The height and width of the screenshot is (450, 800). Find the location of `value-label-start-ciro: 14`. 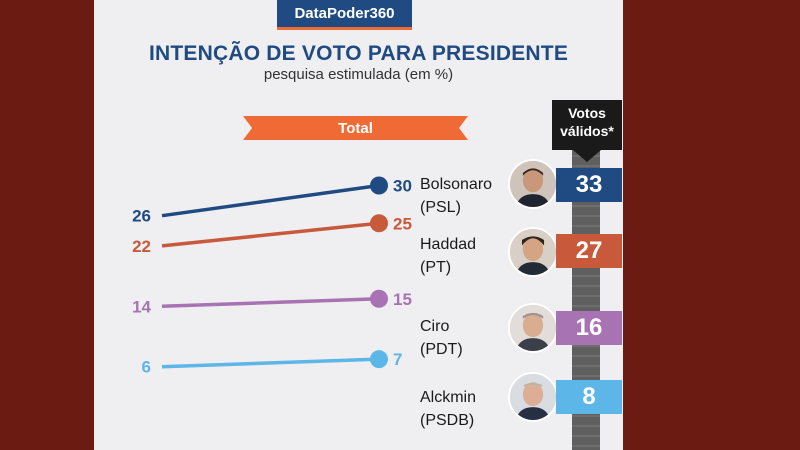

value-label-start-ciro: 14 is located at coordinates (141, 306).